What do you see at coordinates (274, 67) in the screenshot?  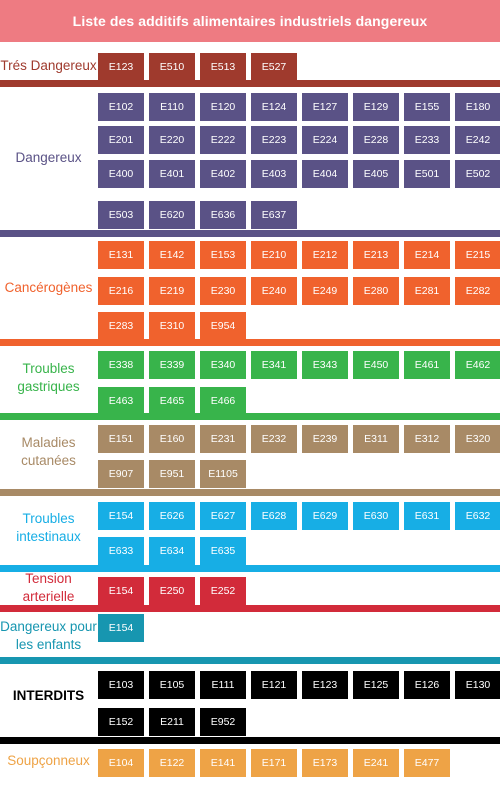 I see `additive-chip: E527` at bounding box center [274, 67].